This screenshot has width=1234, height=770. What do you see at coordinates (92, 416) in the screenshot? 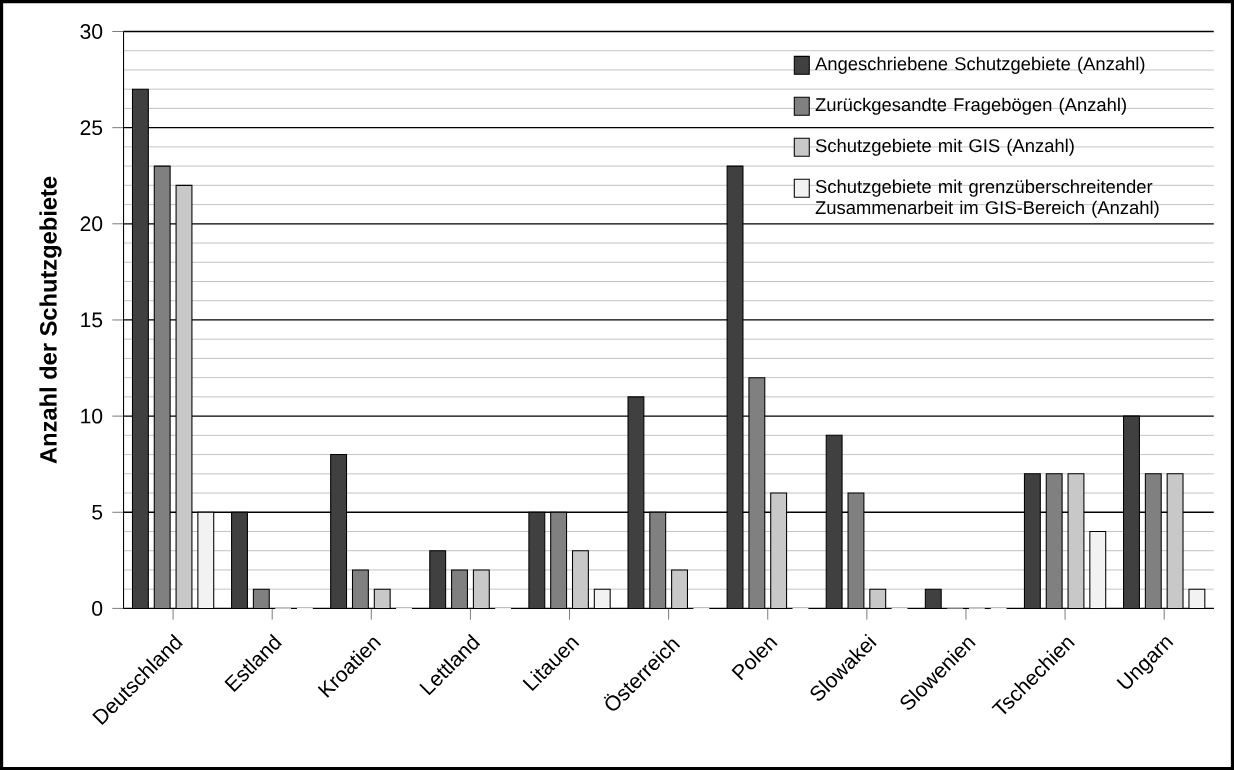
I see `y-tick-label: 10` at bounding box center [92, 416].